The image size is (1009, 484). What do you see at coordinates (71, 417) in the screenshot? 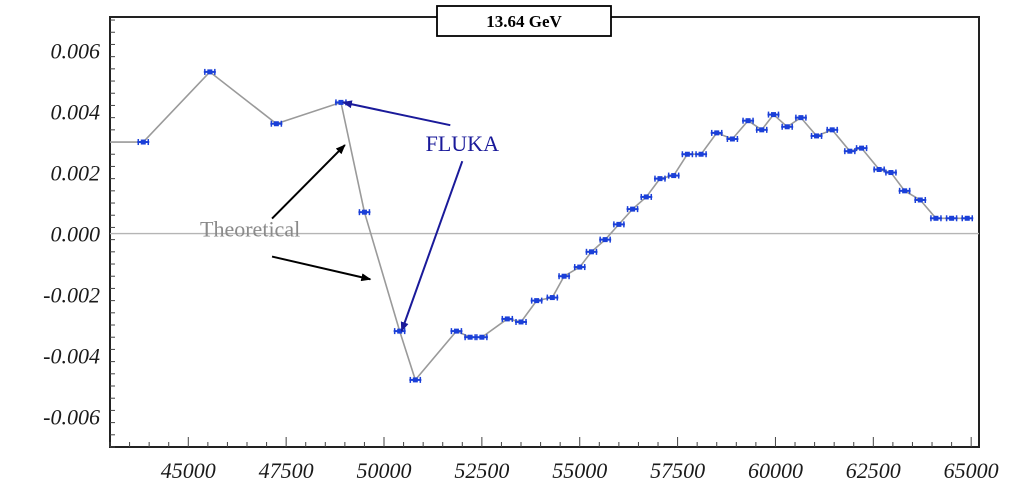
I see `y-tick-label: -0.006` at bounding box center [71, 417].